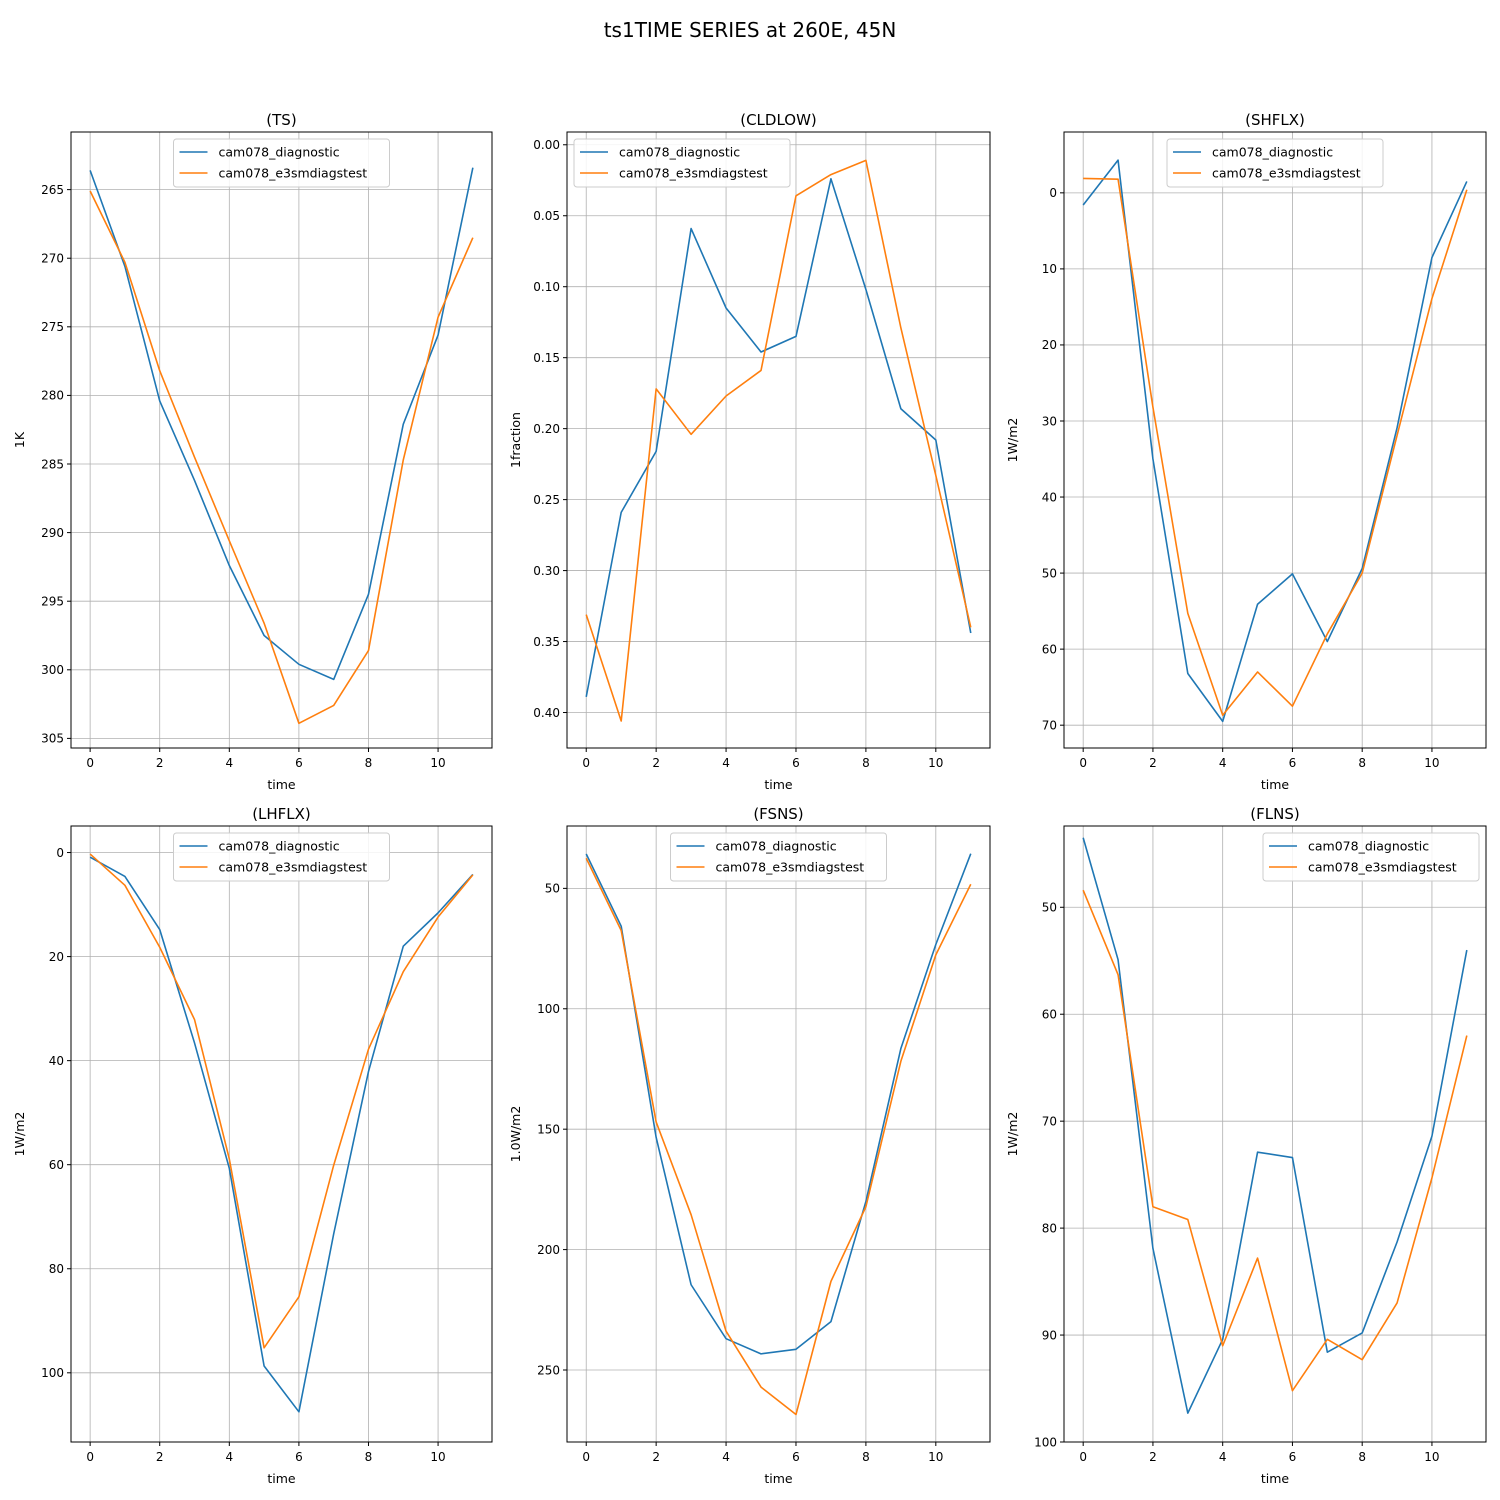 This screenshot has height=1500, width=1500. I want to click on panel-title: (TS), so click(281, 120).